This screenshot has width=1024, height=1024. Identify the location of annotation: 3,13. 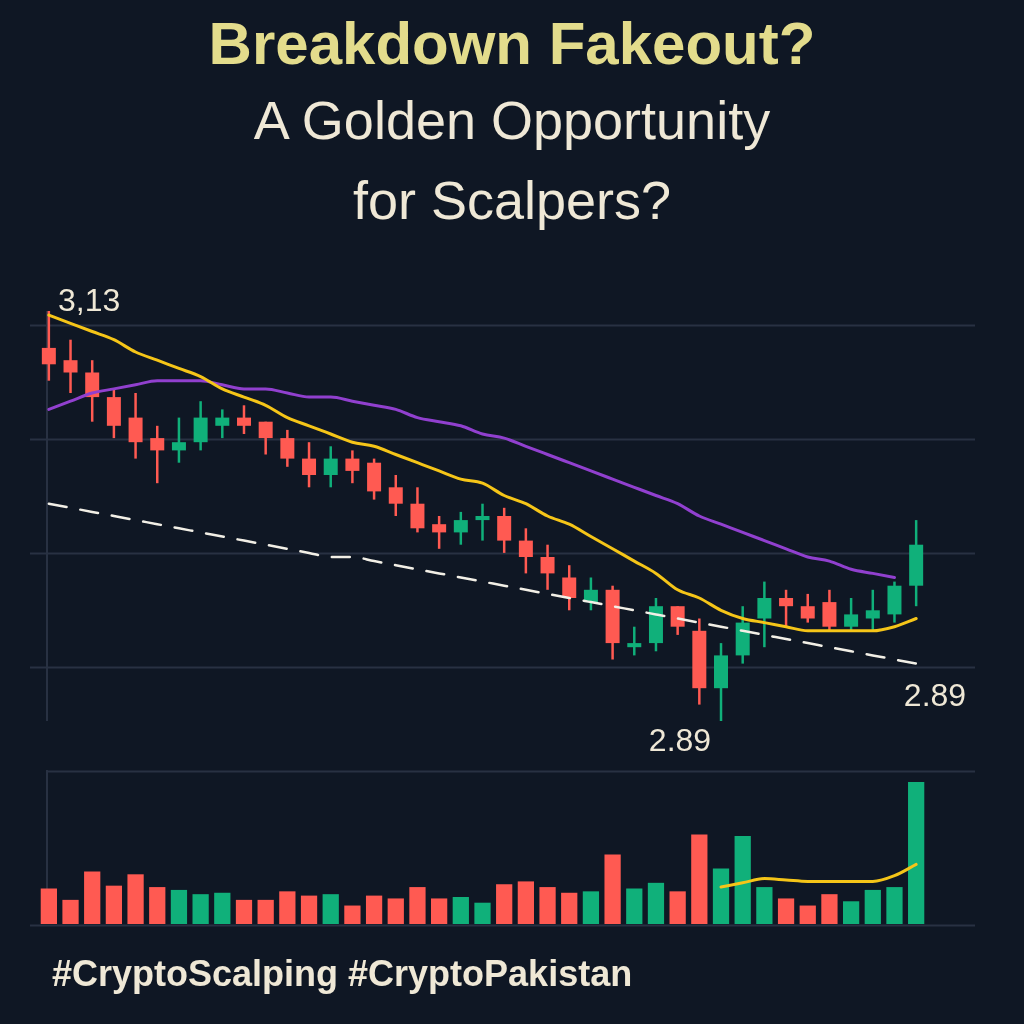
(89, 300).